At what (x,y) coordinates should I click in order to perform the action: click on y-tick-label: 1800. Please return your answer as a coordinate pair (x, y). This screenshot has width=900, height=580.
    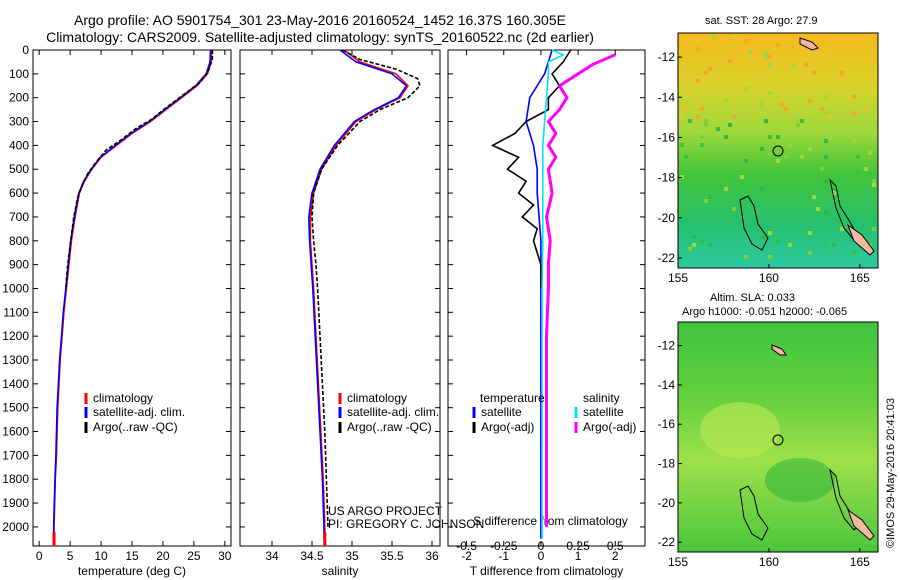
    Looking at the image, I should click on (15, 479).